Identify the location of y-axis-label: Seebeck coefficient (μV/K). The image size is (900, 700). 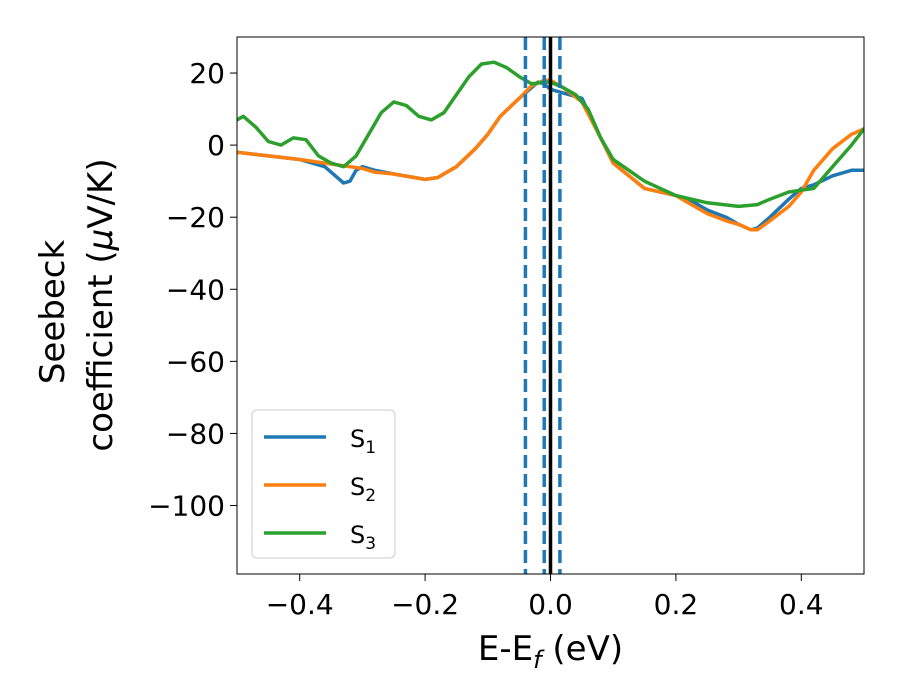
(77, 304).